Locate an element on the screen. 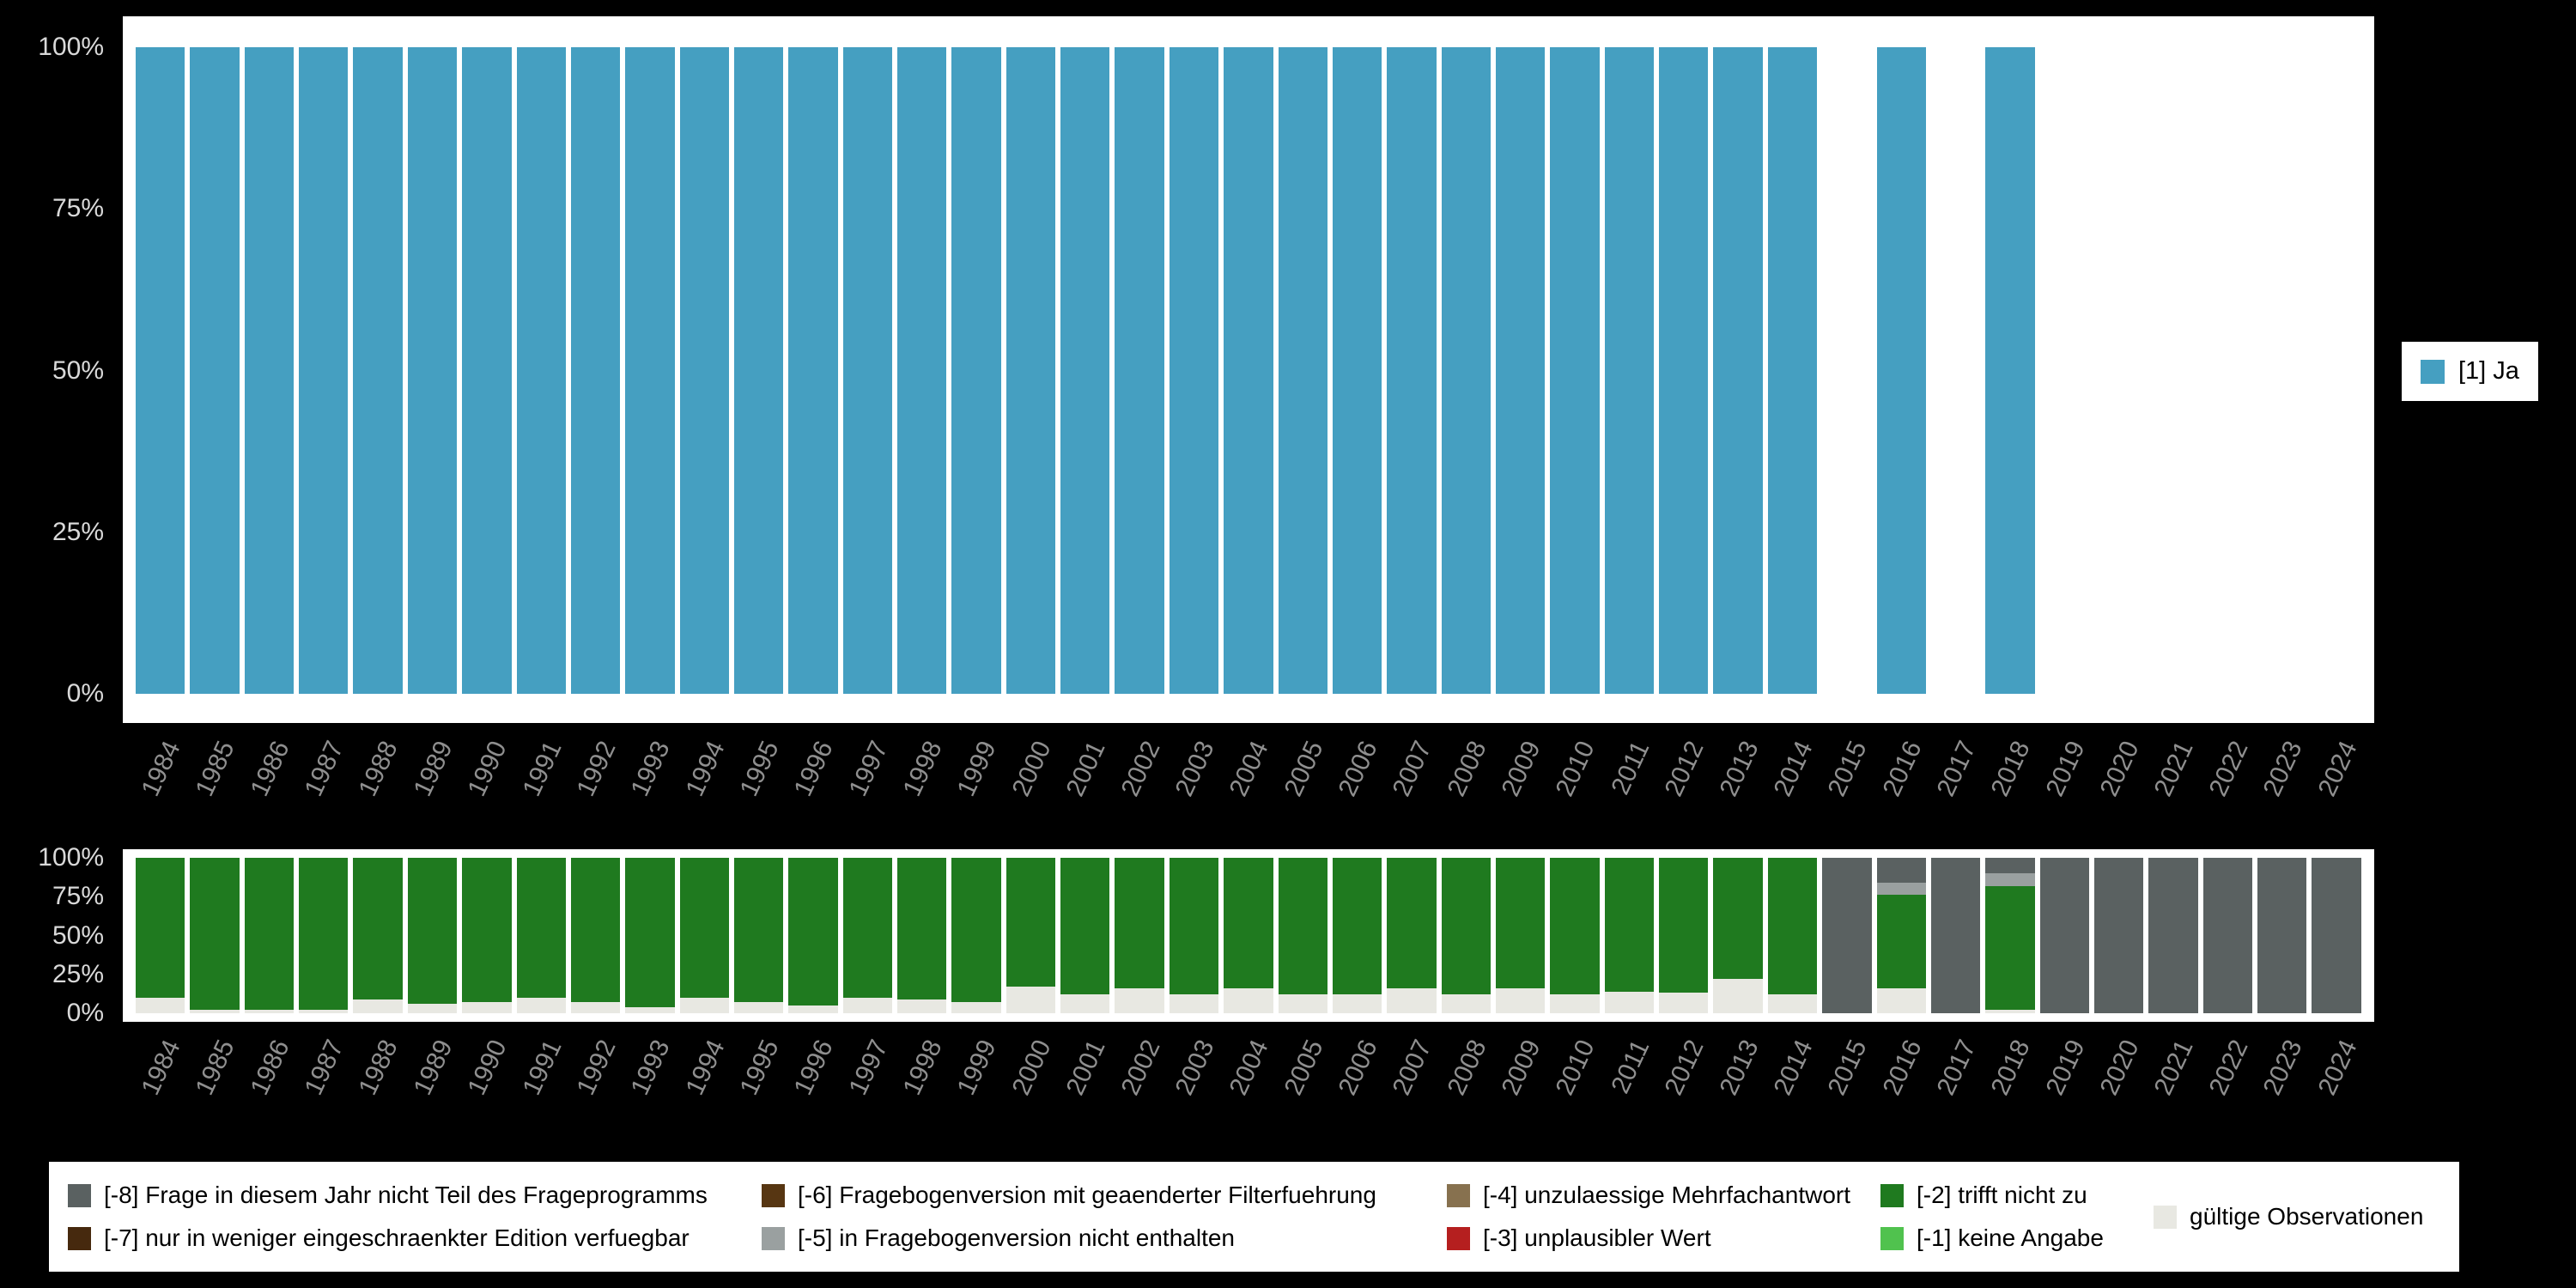 Image resolution: width=2576 pixels, height=1288 pixels. y-tick-25%: 25% is located at coordinates (78, 532).